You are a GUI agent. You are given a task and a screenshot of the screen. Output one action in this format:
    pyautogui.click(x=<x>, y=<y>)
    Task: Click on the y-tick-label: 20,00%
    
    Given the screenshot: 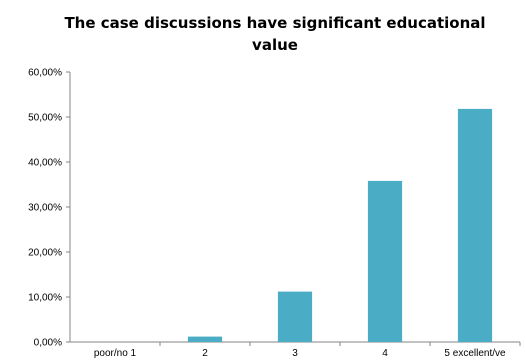 What is the action you would take?
    pyautogui.click(x=45, y=253)
    